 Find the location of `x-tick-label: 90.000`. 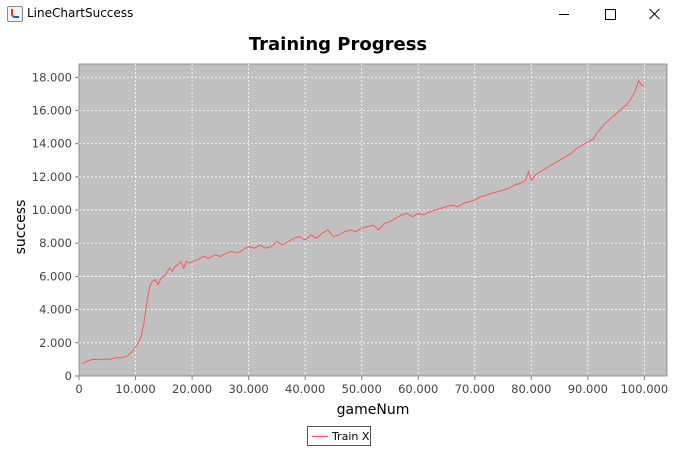

x-tick-label: 90.000 is located at coordinates (588, 389).